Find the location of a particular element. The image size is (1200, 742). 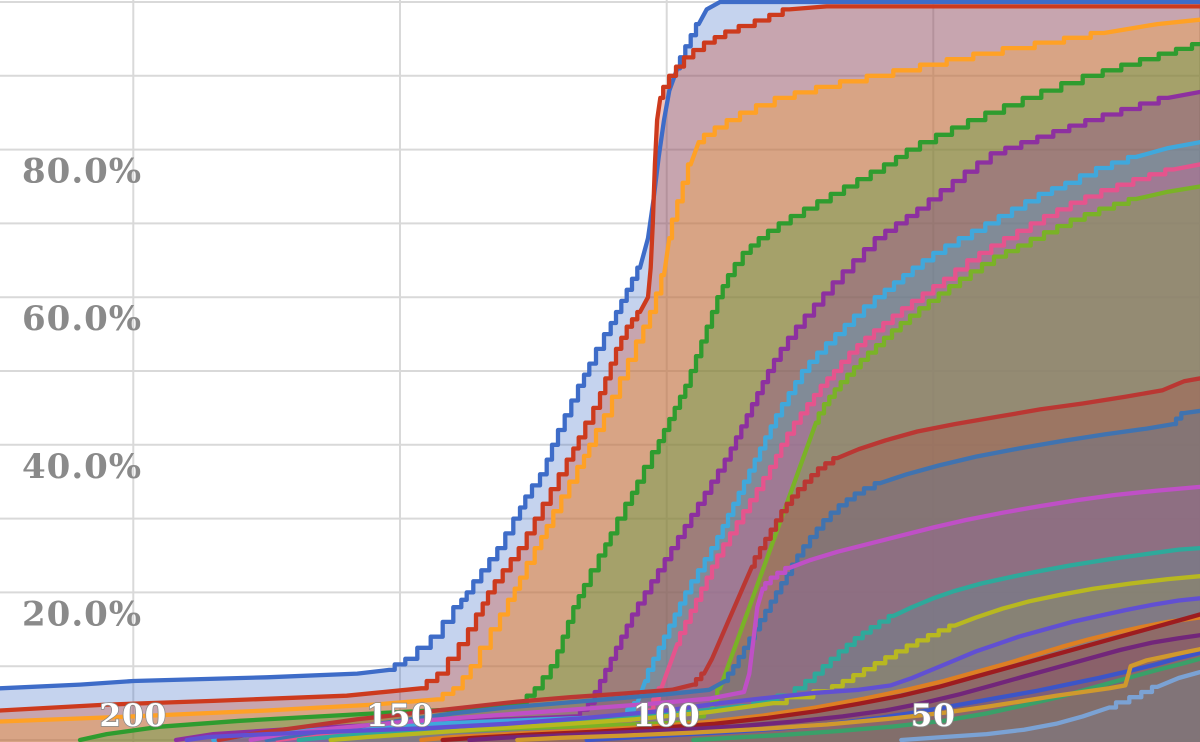

x-tick-label: 100 is located at coordinates (667, 716).